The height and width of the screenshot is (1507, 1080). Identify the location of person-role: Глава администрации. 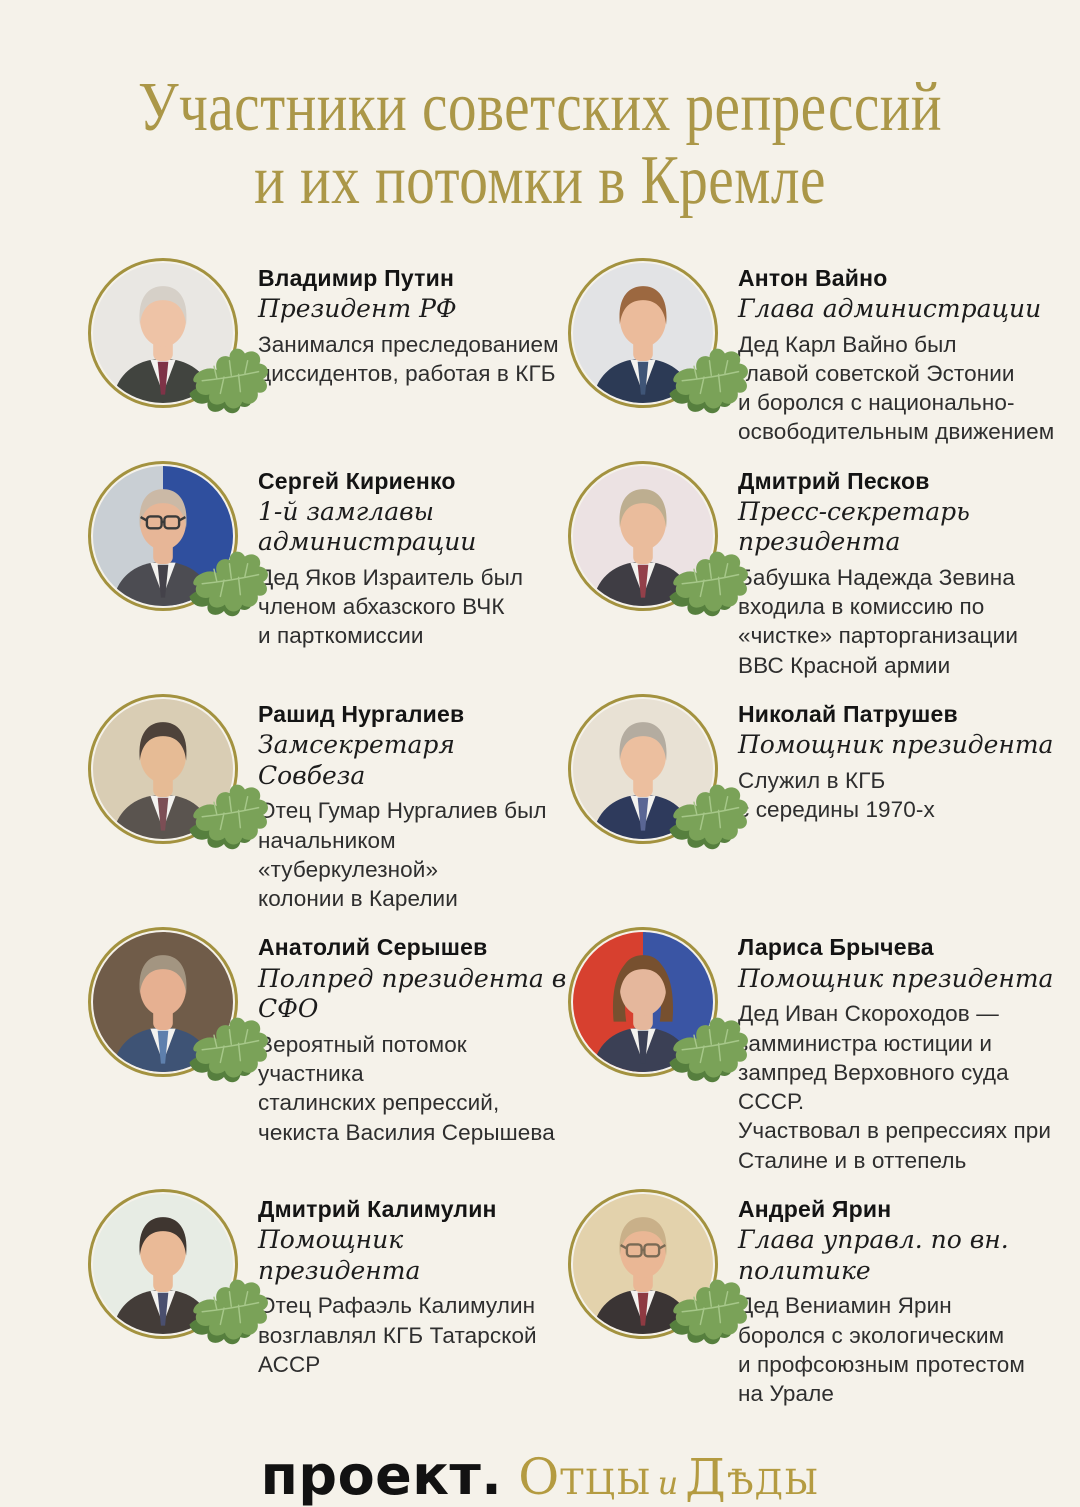
(890, 309).